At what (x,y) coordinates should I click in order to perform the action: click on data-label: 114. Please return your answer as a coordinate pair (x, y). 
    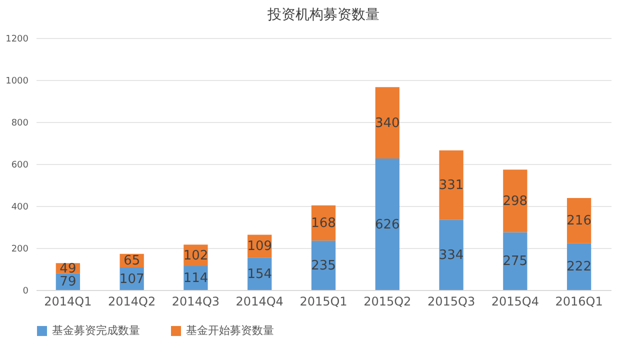
    Looking at the image, I should click on (195, 278).